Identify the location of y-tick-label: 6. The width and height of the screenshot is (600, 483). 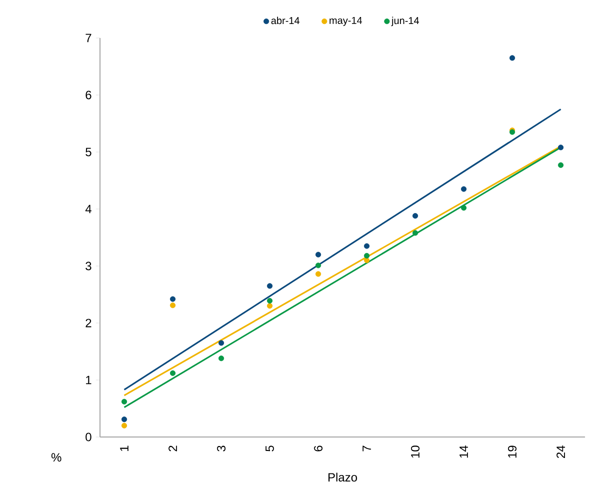
(89, 95).